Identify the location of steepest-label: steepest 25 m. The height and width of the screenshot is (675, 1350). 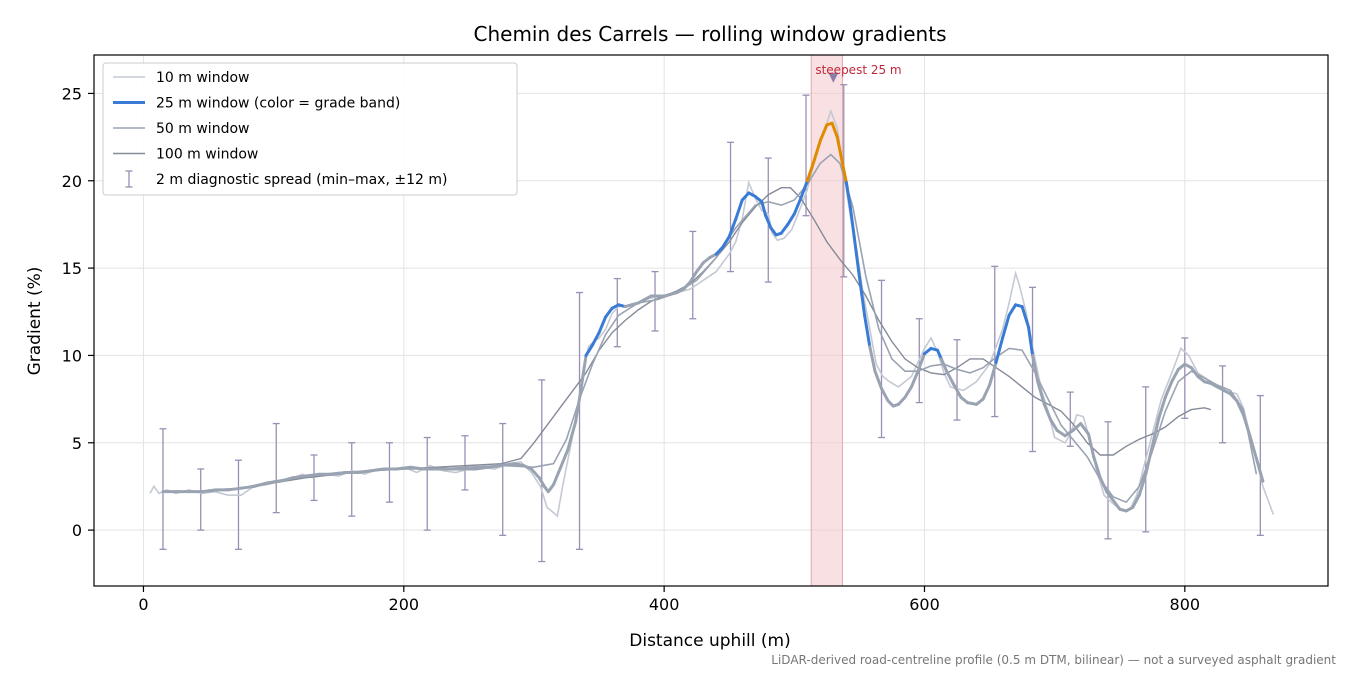
(858, 70).